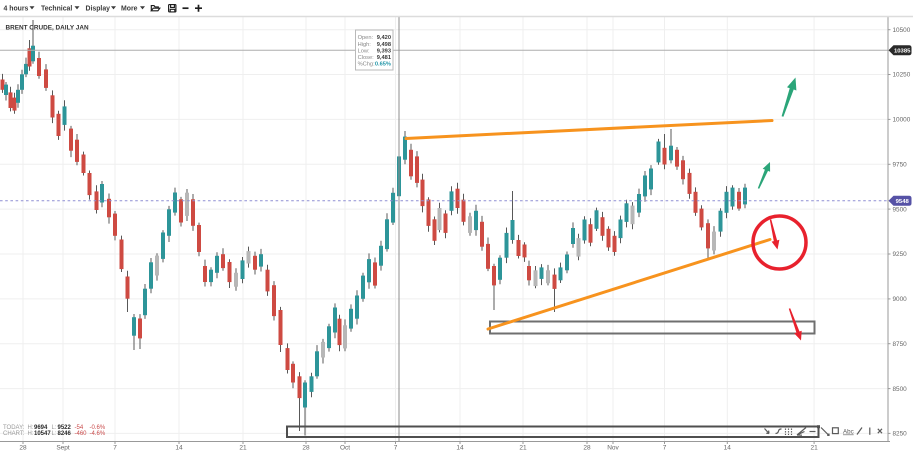 This screenshot has height=453, width=913. Describe the element at coordinates (900, 209) in the screenshot. I see `svg-text: 9500` at that location.